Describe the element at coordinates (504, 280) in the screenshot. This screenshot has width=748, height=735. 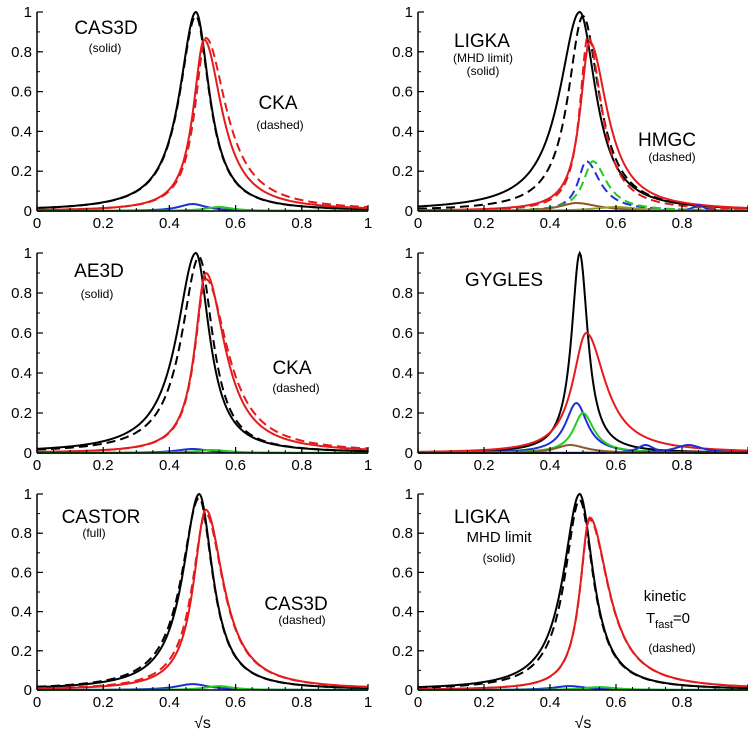
I see `annotation-title: GYGLES` at that location.